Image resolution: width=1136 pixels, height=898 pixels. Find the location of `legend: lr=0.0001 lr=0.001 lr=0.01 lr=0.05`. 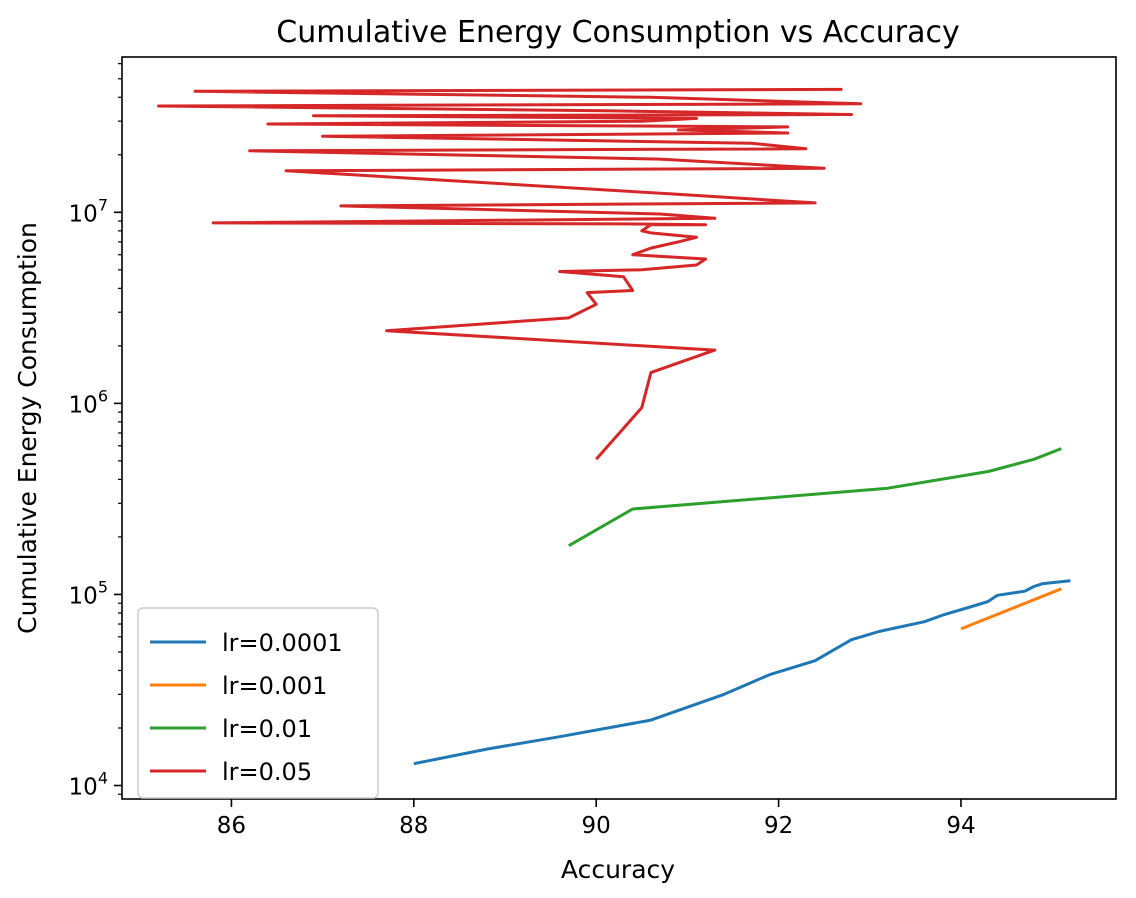

legend: lr=0.0001 lr=0.001 lr=0.01 lr=0.05 is located at coordinates (258, 703).